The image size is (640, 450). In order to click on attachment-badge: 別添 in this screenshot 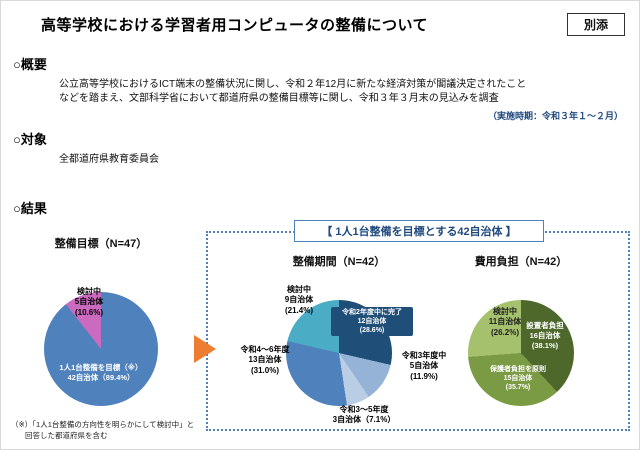, I will do `click(595, 24)`.